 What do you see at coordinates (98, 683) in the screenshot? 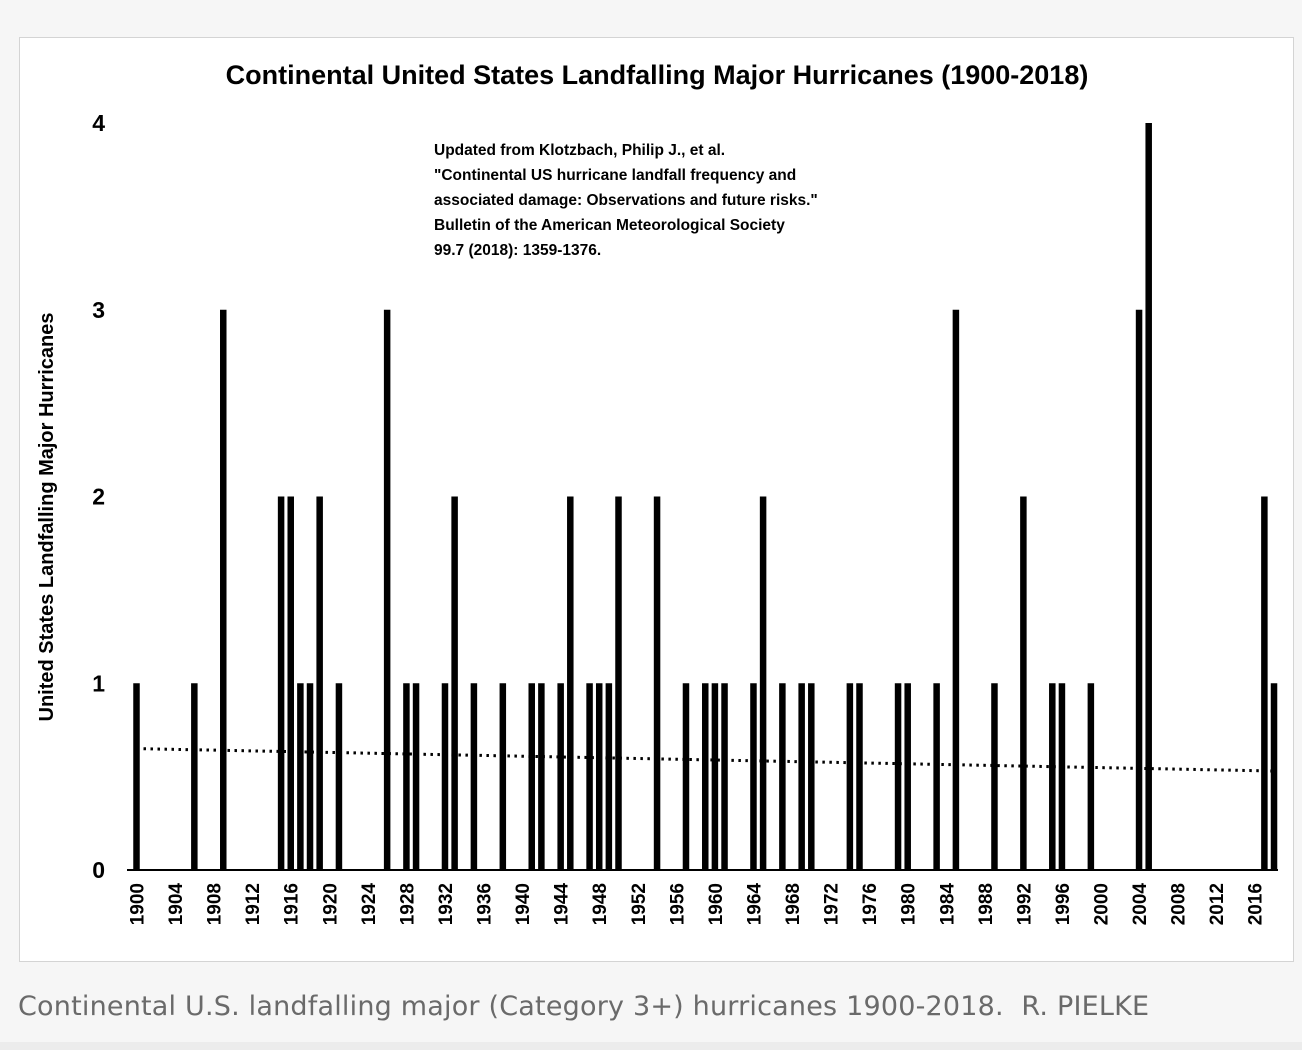
I see `y-tick-label: 1` at bounding box center [98, 683].